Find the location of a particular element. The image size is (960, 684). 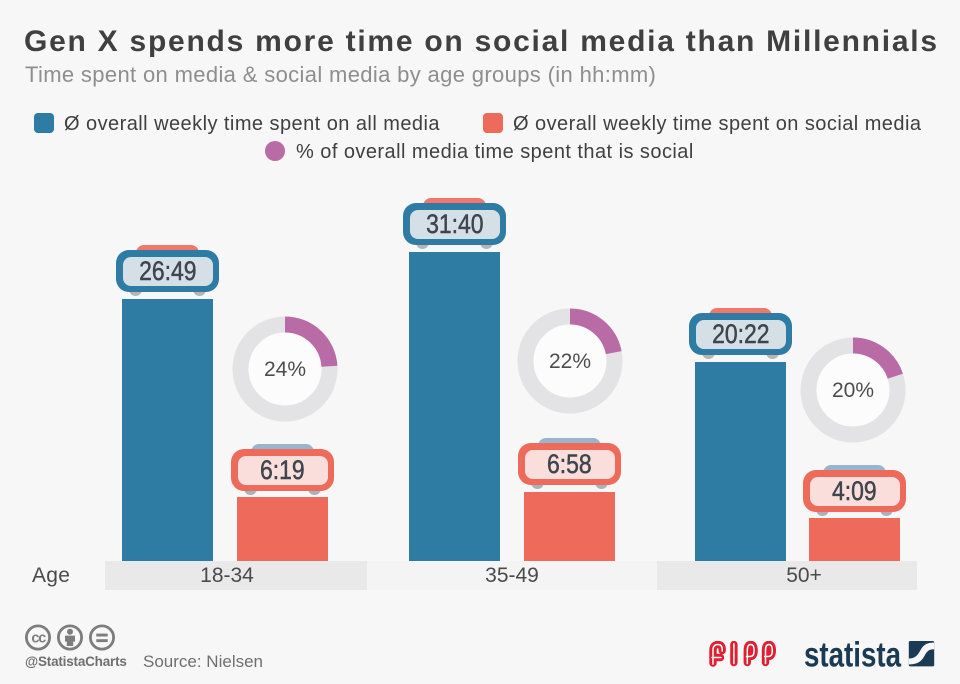

svg-text: cc is located at coordinates (38, 639).